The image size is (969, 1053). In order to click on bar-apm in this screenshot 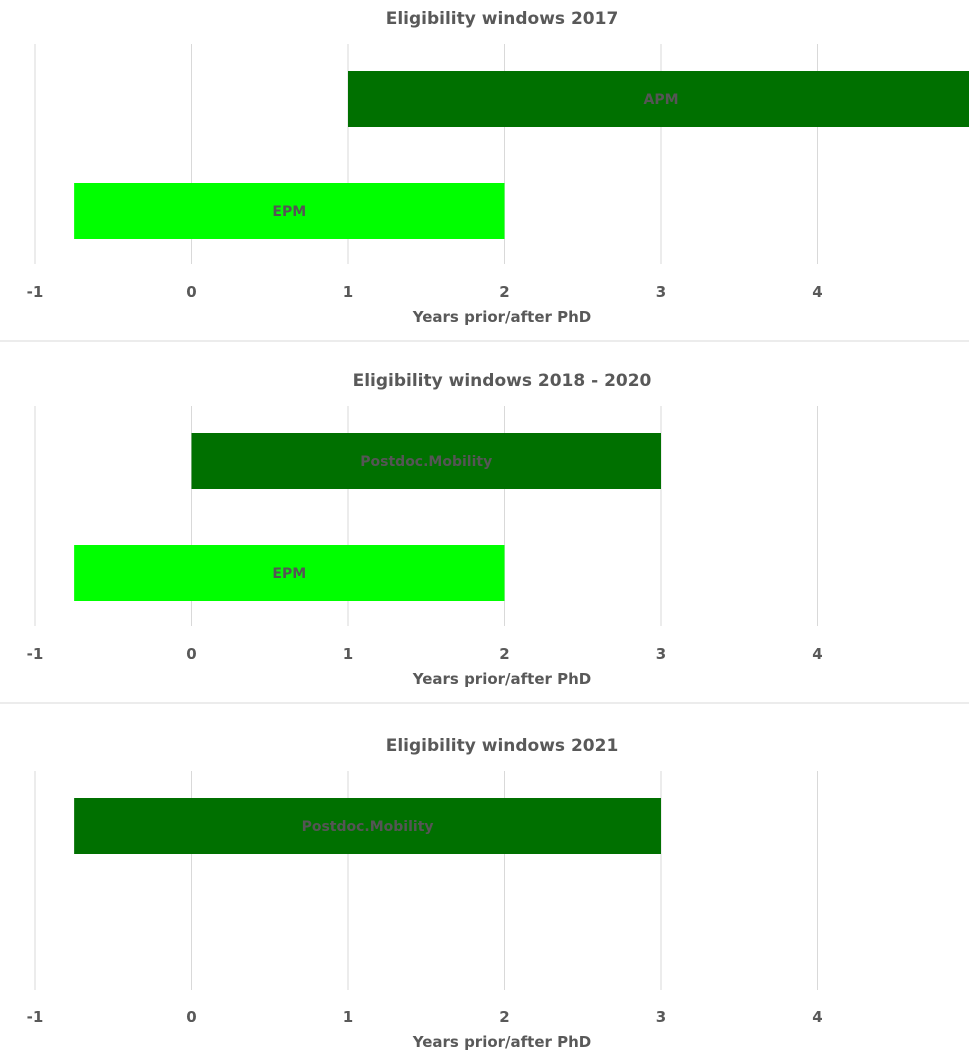, I will do `click(658, 99)`.